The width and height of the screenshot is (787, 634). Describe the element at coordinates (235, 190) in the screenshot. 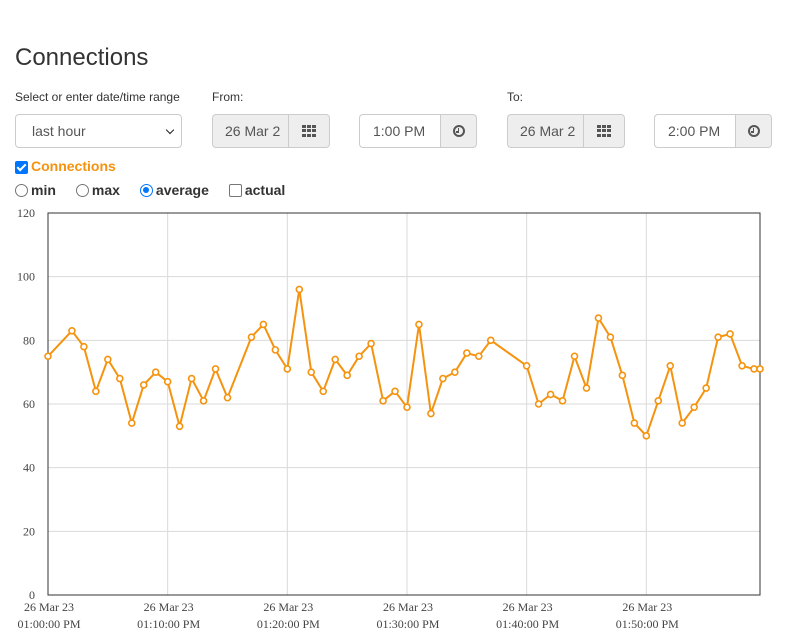

I see `actual-checkbox` at that location.